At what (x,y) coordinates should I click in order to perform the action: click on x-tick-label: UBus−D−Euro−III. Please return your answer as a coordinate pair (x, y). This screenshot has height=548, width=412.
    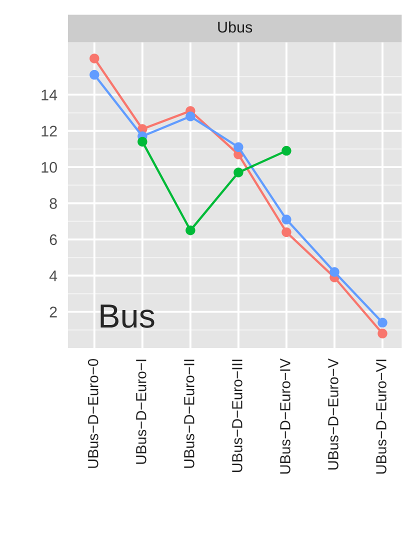
    Looking at the image, I should click on (237, 416).